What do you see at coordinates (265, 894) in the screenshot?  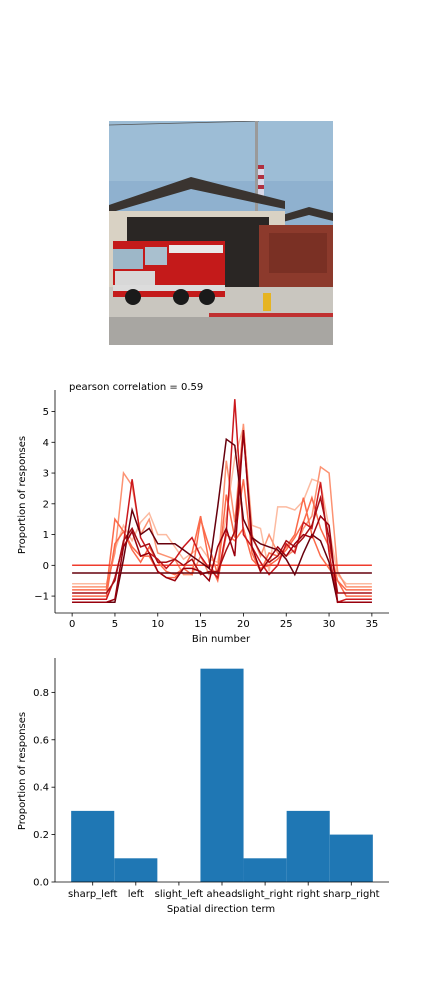 I see `x-tick-label: slight_right` at bounding box center [265, 894].